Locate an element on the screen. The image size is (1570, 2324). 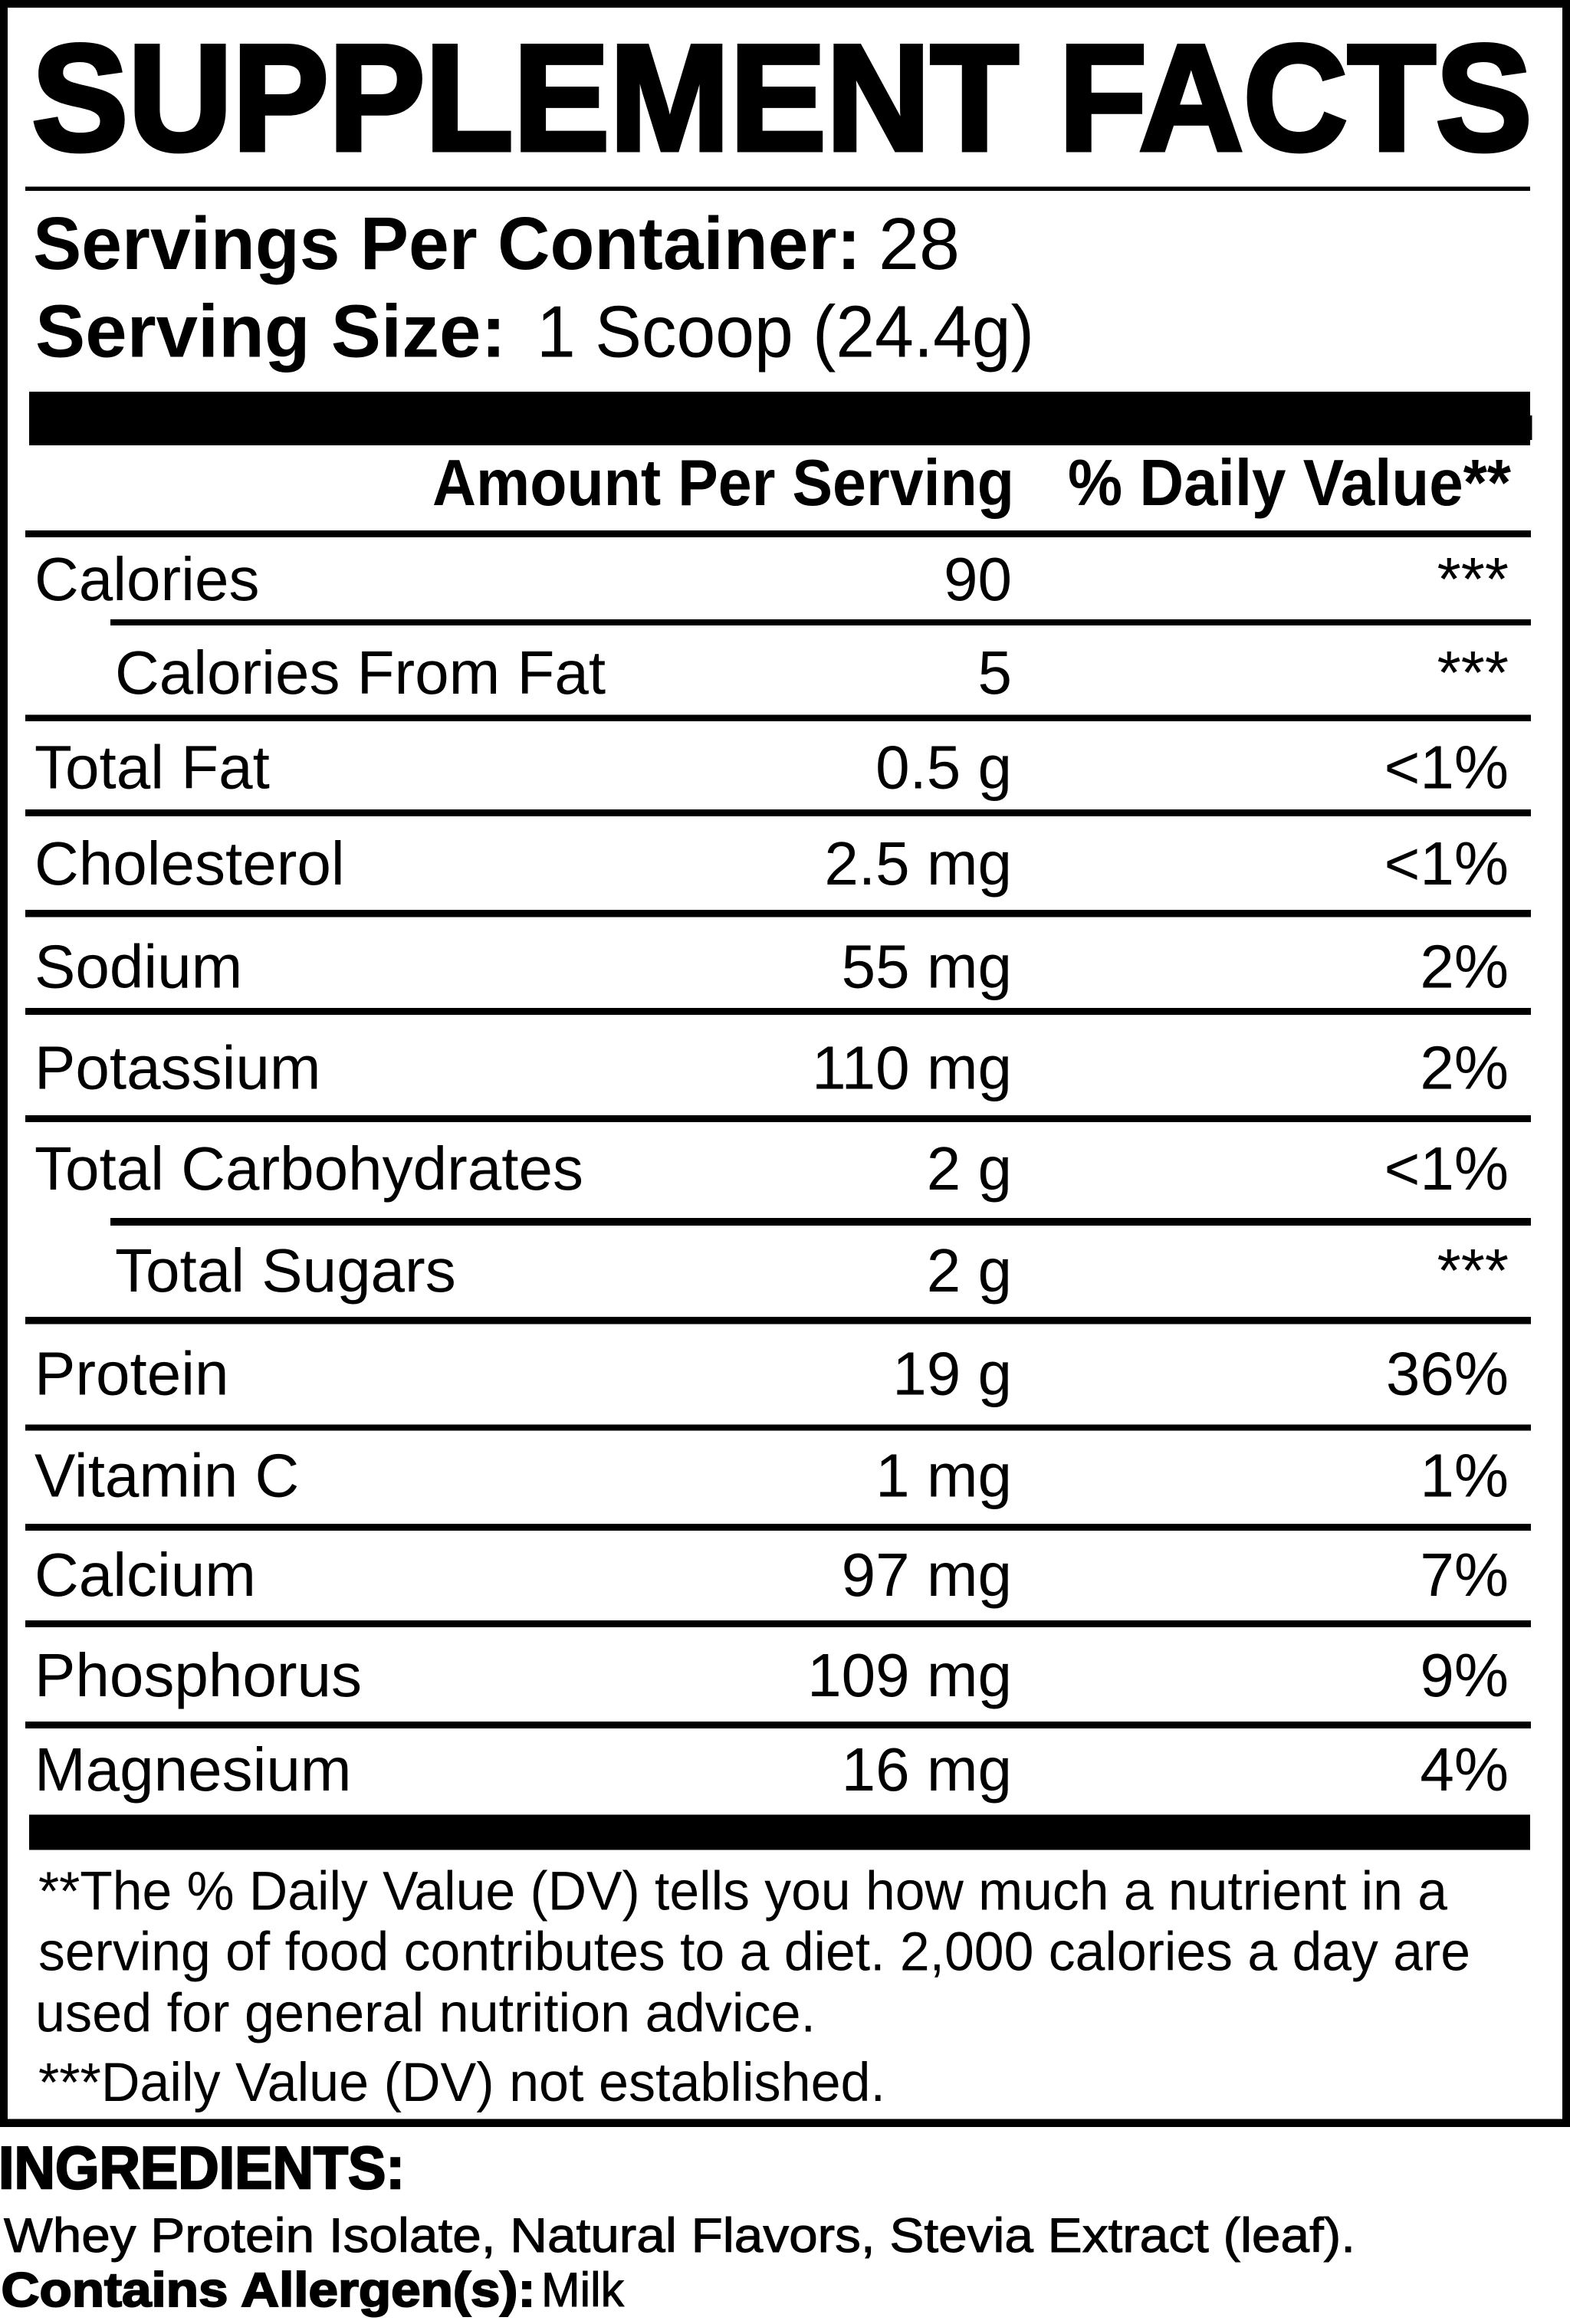
svg-text: 28 is located at coordinates (919, 244).